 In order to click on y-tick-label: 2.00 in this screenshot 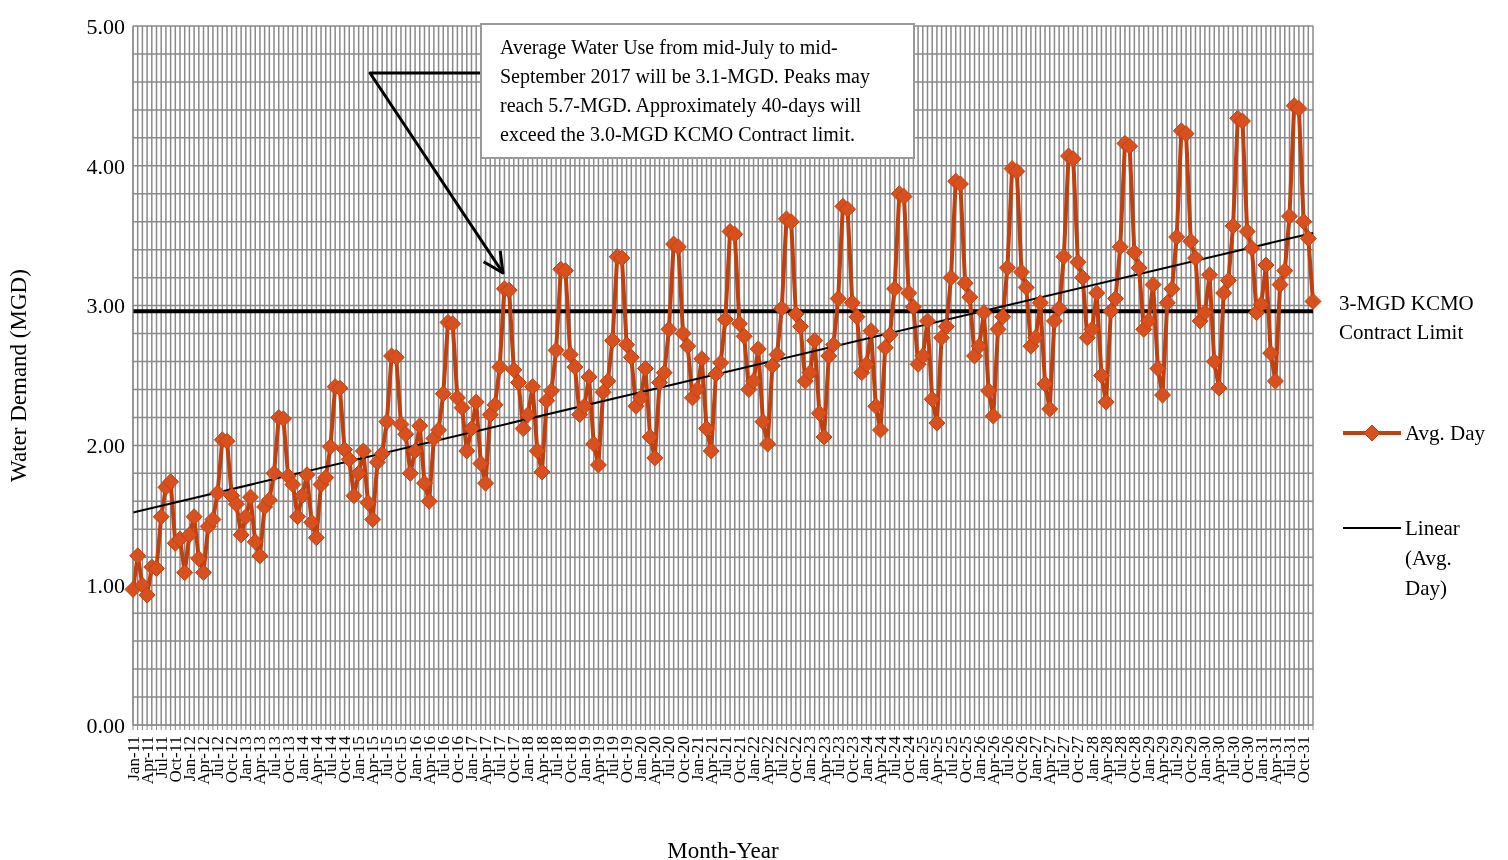, I will do `click(105, 446)`.